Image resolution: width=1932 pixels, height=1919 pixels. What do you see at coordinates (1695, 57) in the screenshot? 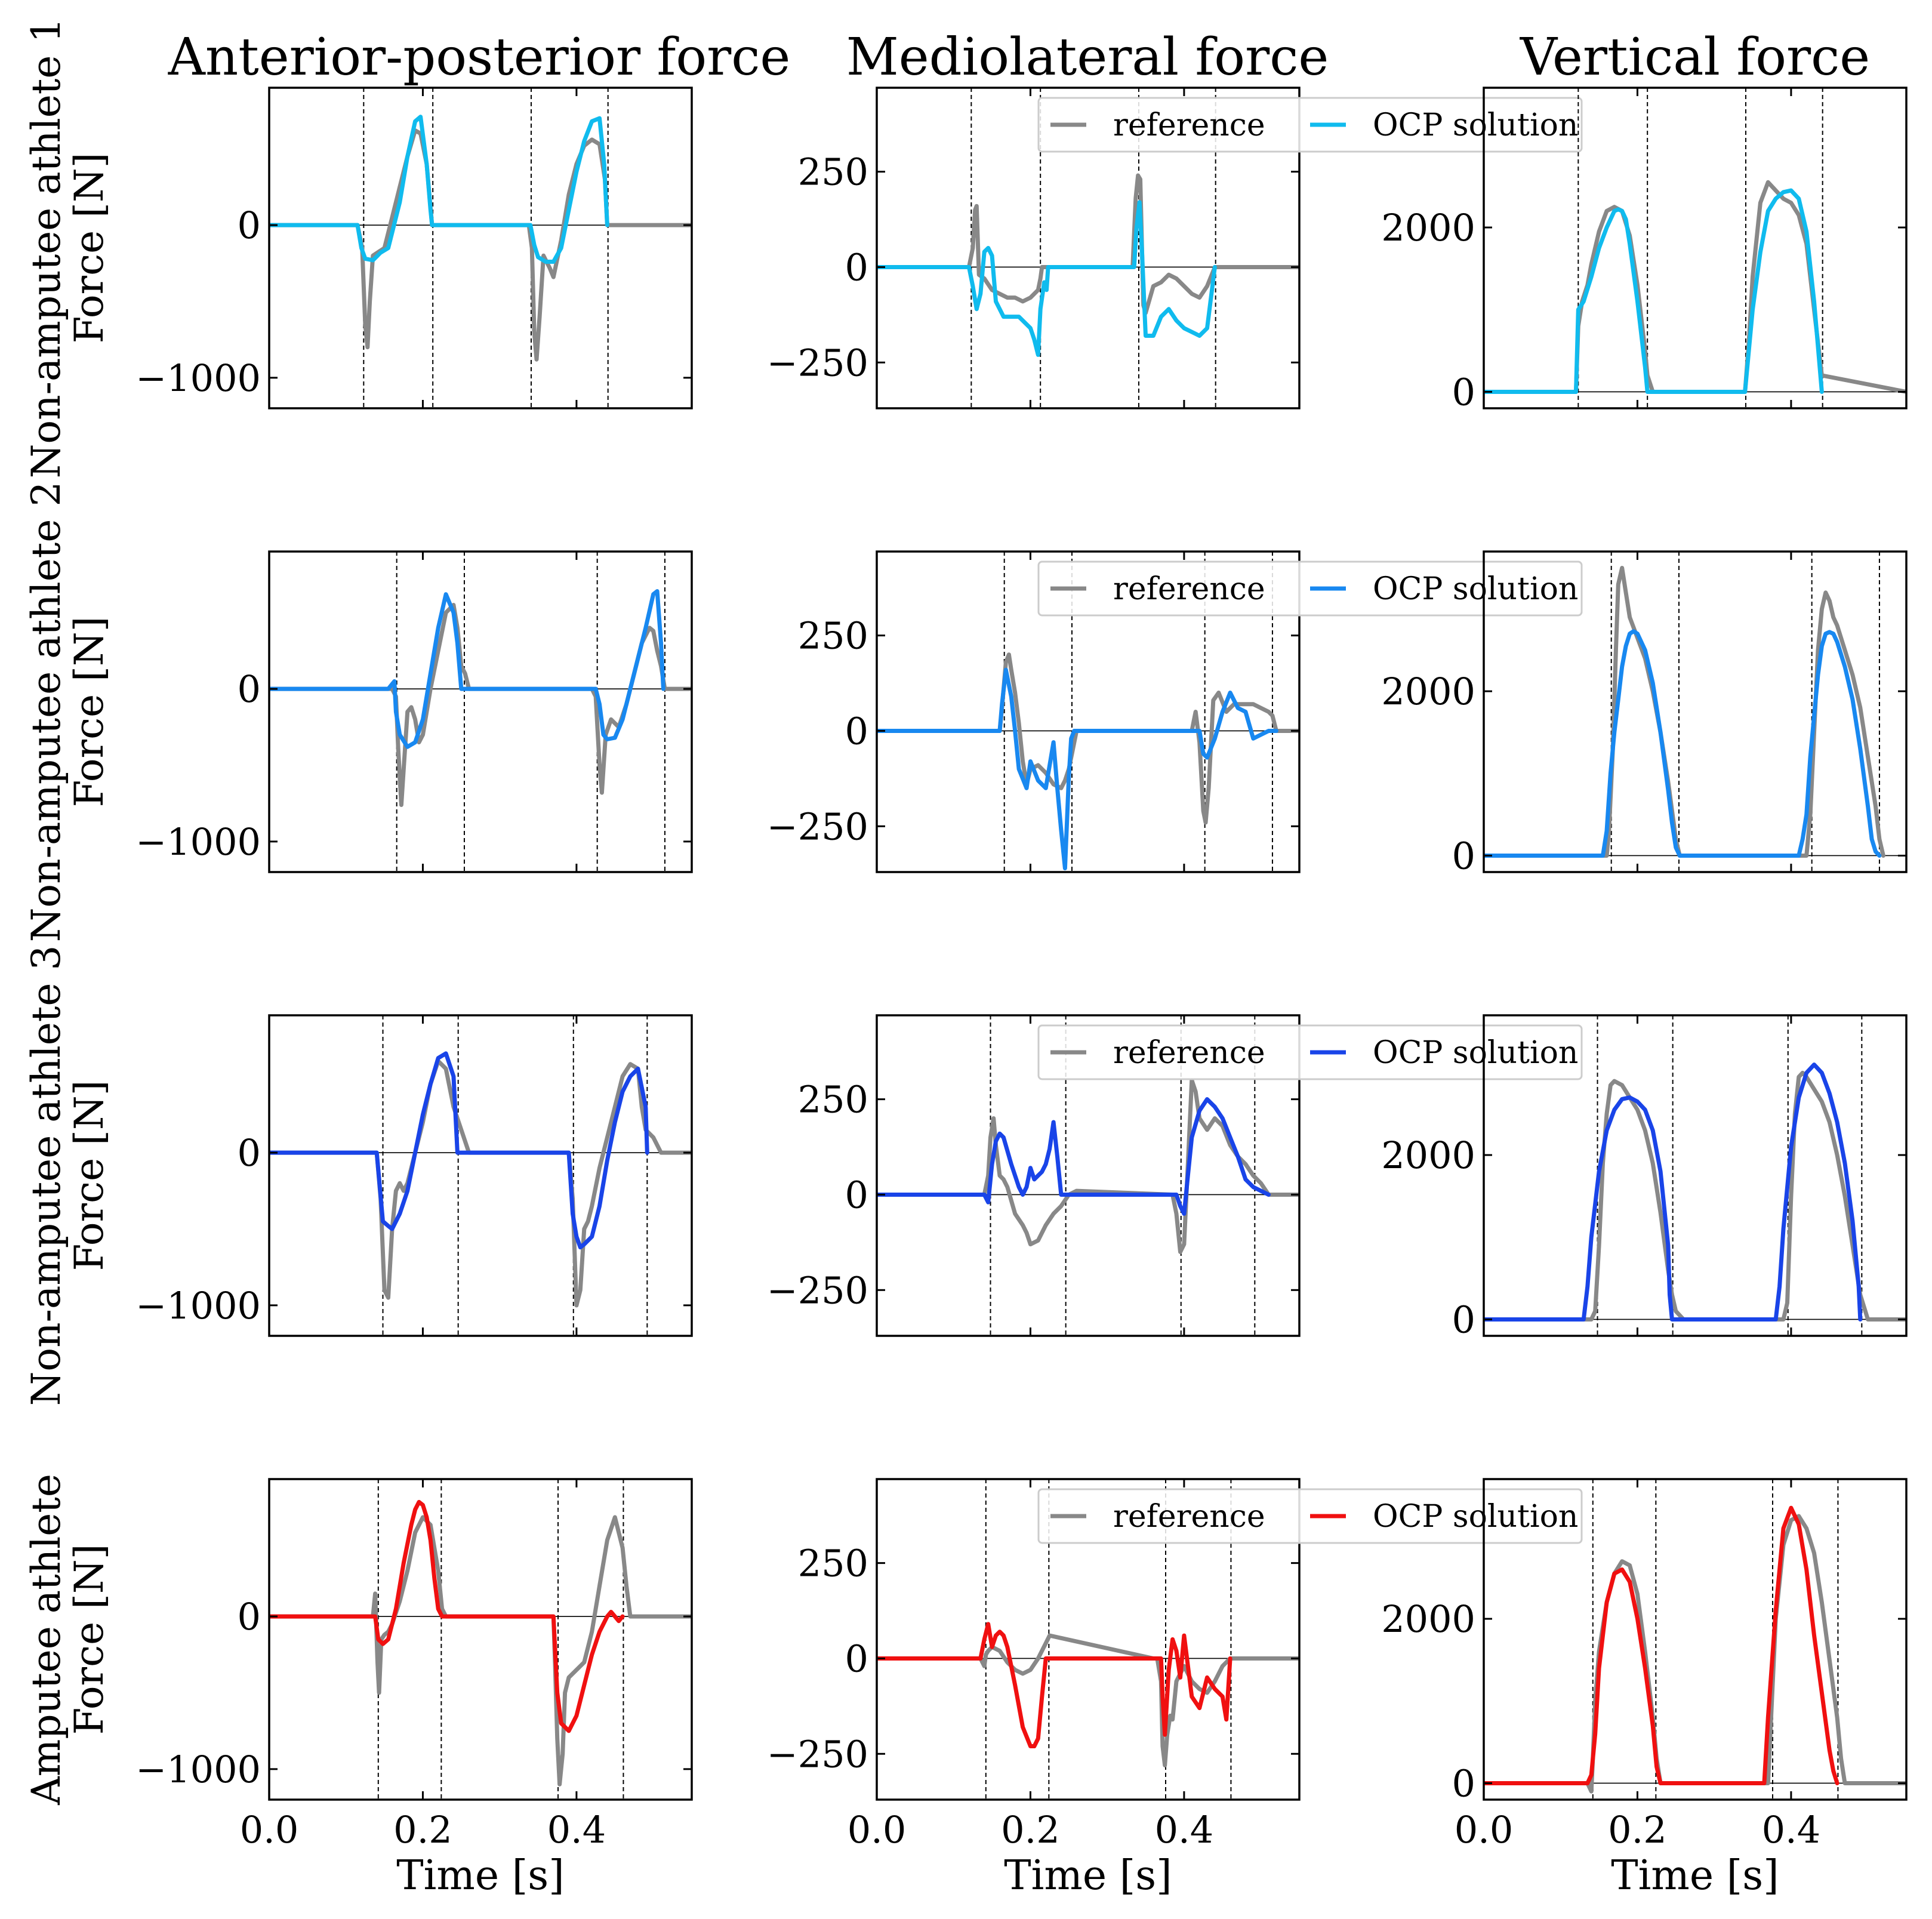
I see `column-title-vertical: Vertical force` at bounding box center [1695, 57].